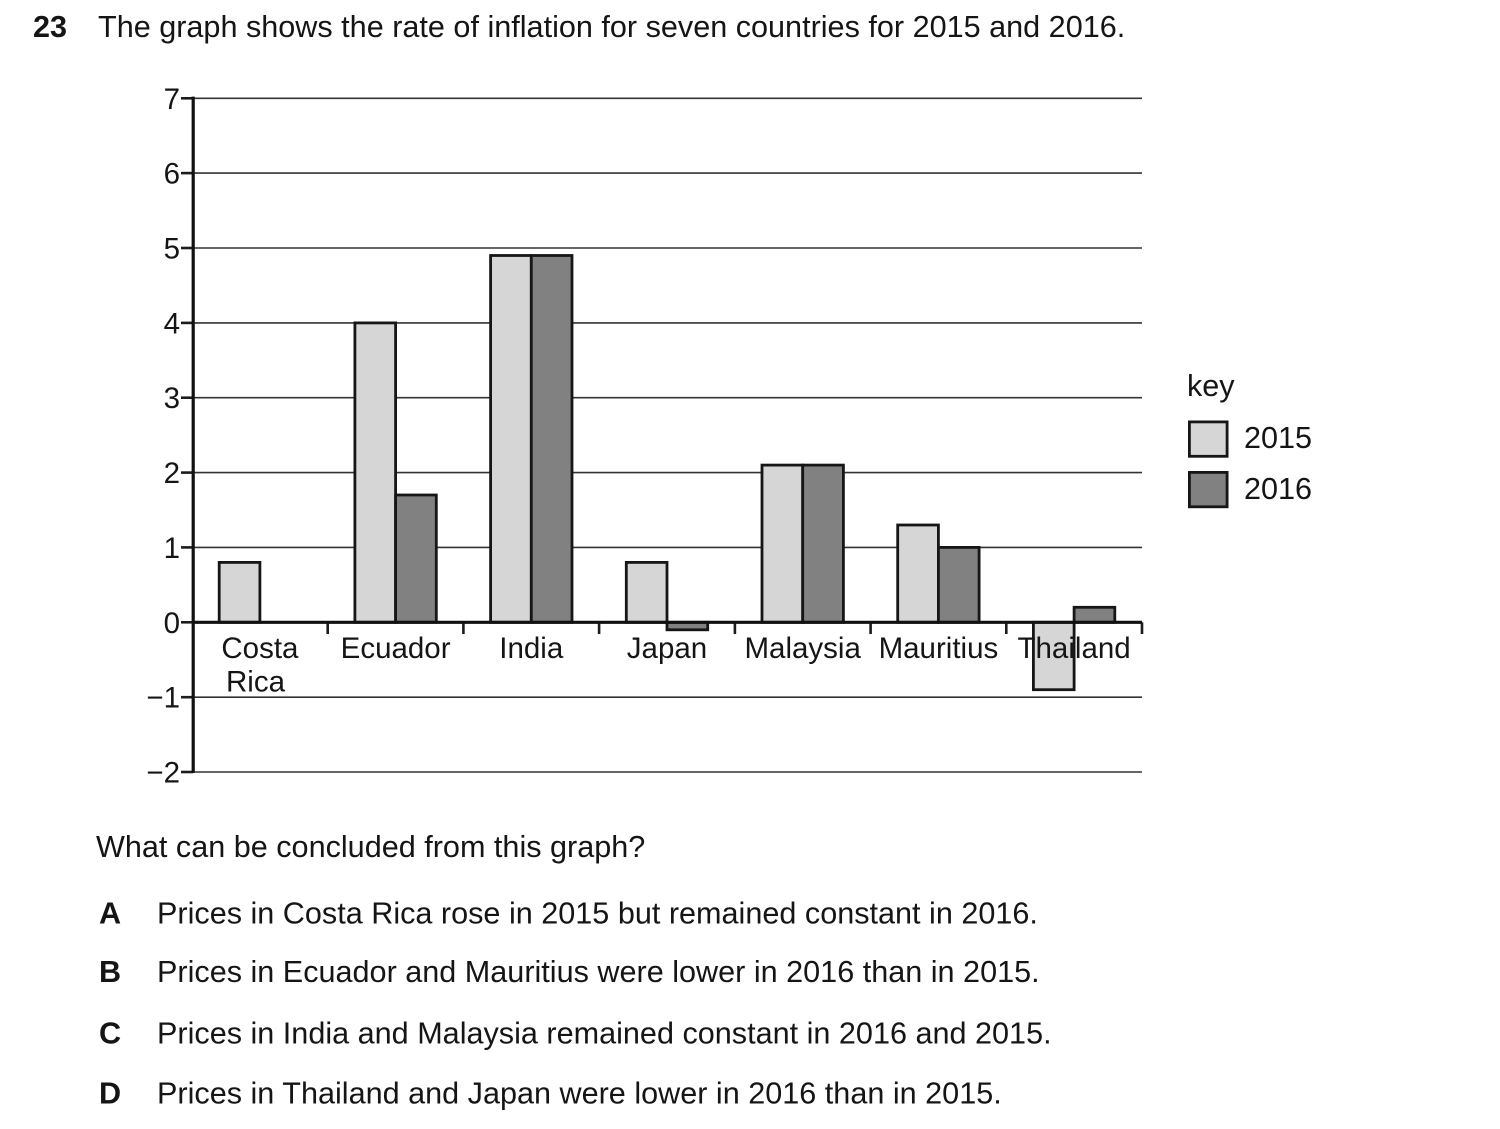  What do you see at coordinates (939, 648) in the screenshot?
I see `svg-text: Mauritius` at bounding box center [939, 648].